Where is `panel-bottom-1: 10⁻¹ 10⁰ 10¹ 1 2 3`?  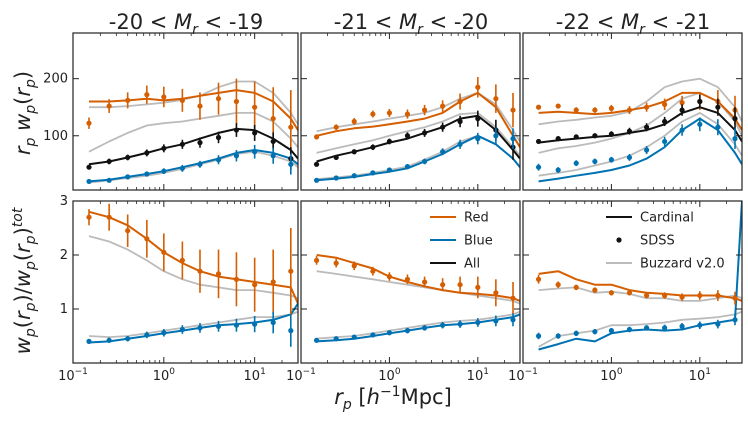 panel-bottom-1: 10⁻¹ 10⁰ 10¹ 1 2 3 is located at coordinates (178, 289).